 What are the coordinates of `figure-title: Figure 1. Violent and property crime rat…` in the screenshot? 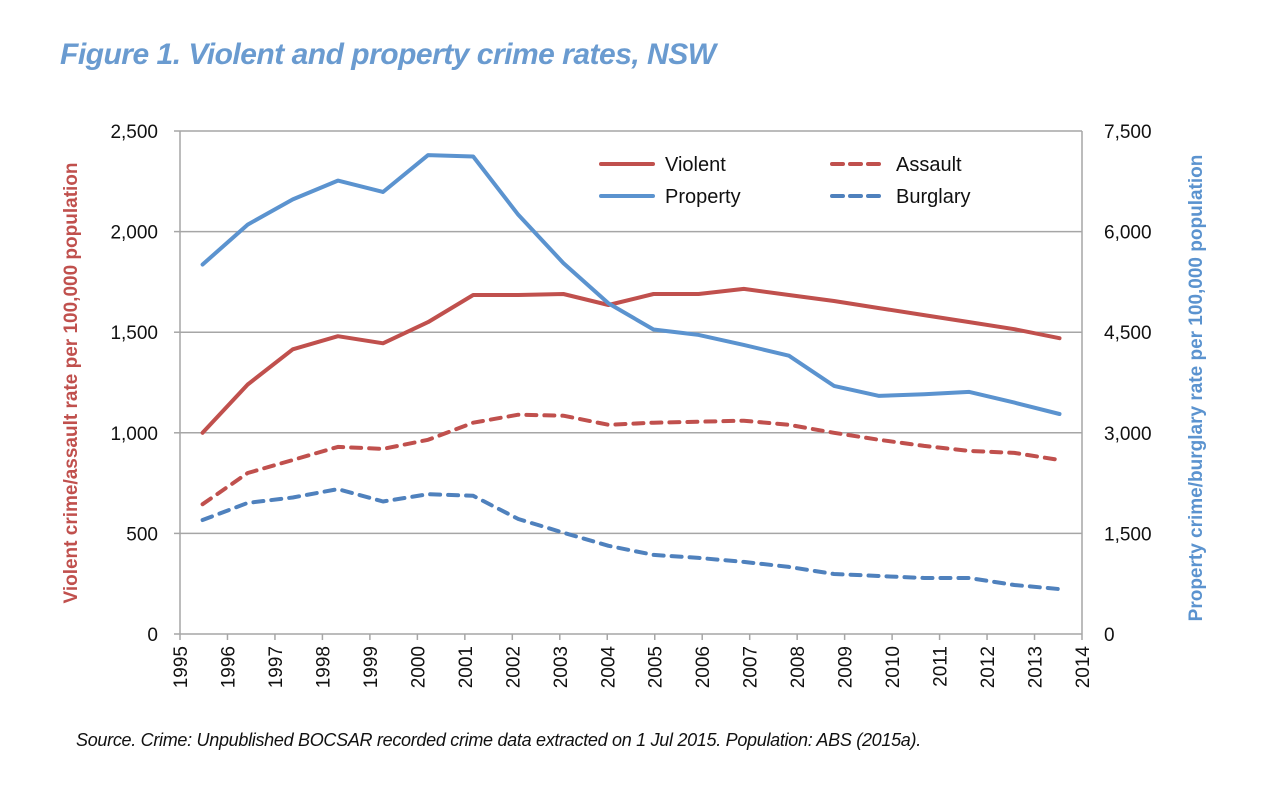 It's located at (388, 54).